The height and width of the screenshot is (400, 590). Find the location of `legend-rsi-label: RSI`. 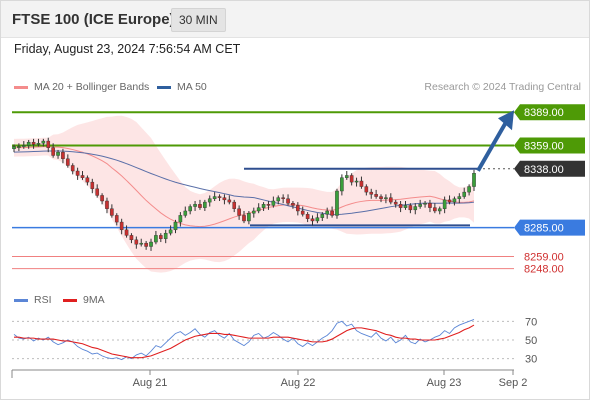

legend-rsi-label: RSI is located at coordinates (43, 300).